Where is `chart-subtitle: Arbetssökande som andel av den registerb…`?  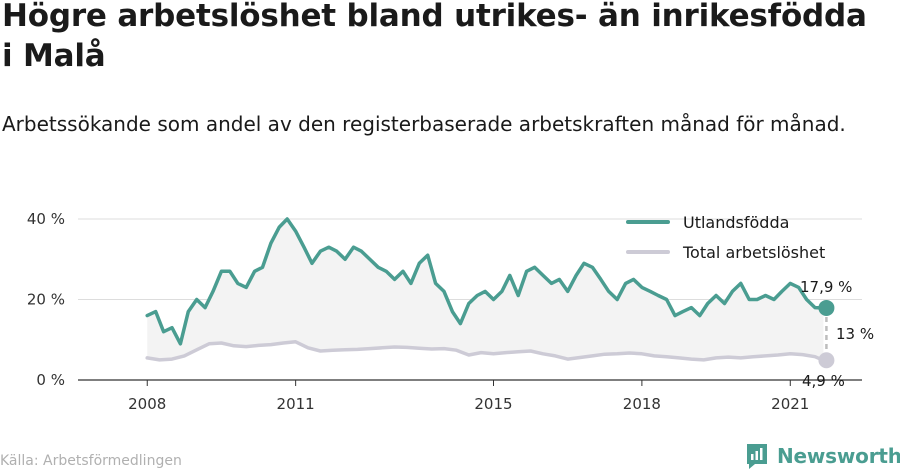 chart-subtitle: Arbetssökande som andel av den registerb… is located at coordinates (424, 124).